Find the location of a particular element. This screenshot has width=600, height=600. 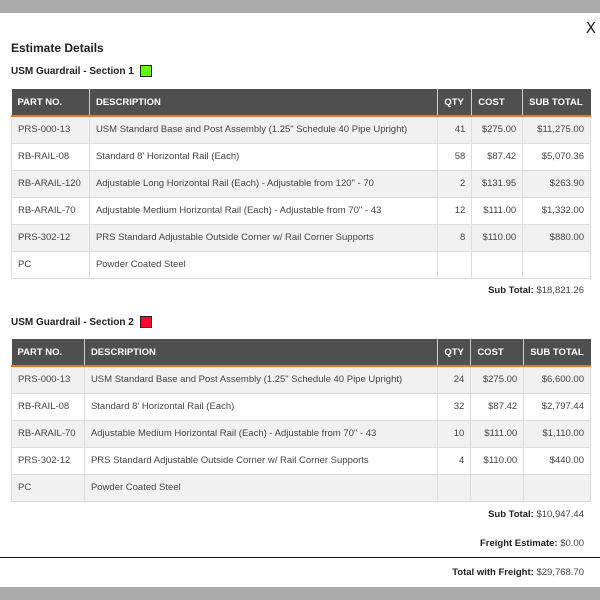

subtotal: $1,110.00 is located at coordinates (557, 433).